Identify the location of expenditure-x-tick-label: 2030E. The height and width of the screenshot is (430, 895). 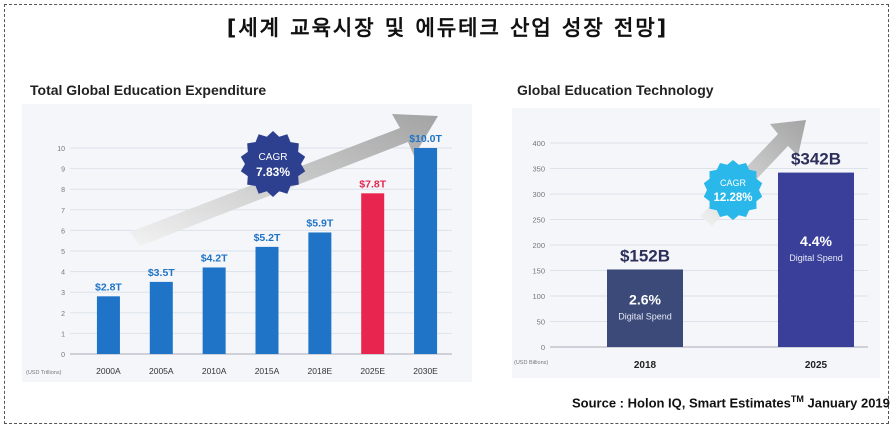
(425, 371).